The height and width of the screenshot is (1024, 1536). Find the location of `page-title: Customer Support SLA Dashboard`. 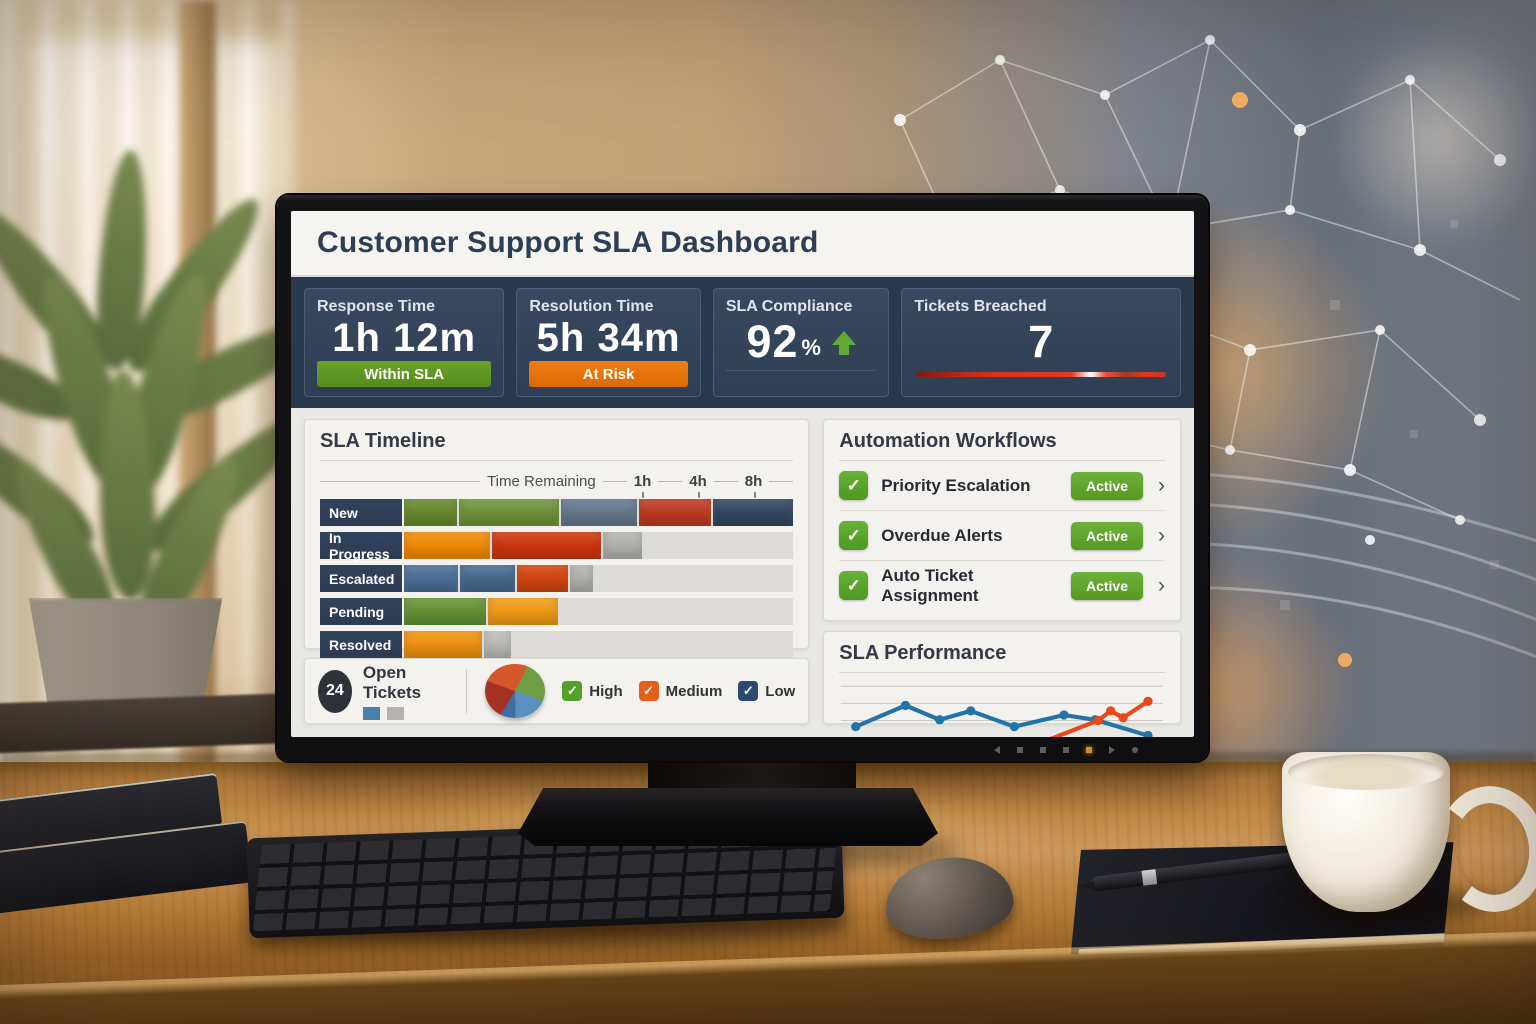

page-title: Customer Support SLA Dashboard is located at coordinates (568, 242).